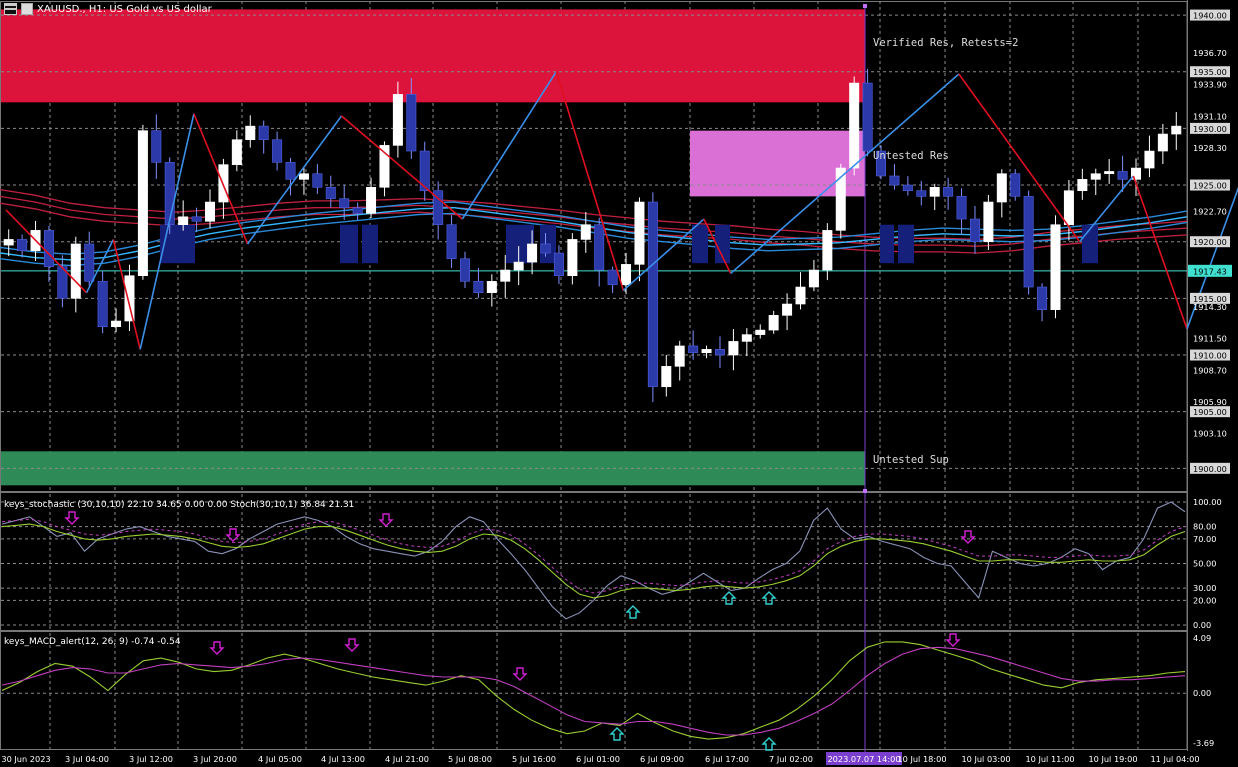 This screenshot has height=767, width=1238. What do you see at coordinates (769, 598) in the screenshot?
I see `stoch-buy-arrow-icon` at bounding box center [769, 598].